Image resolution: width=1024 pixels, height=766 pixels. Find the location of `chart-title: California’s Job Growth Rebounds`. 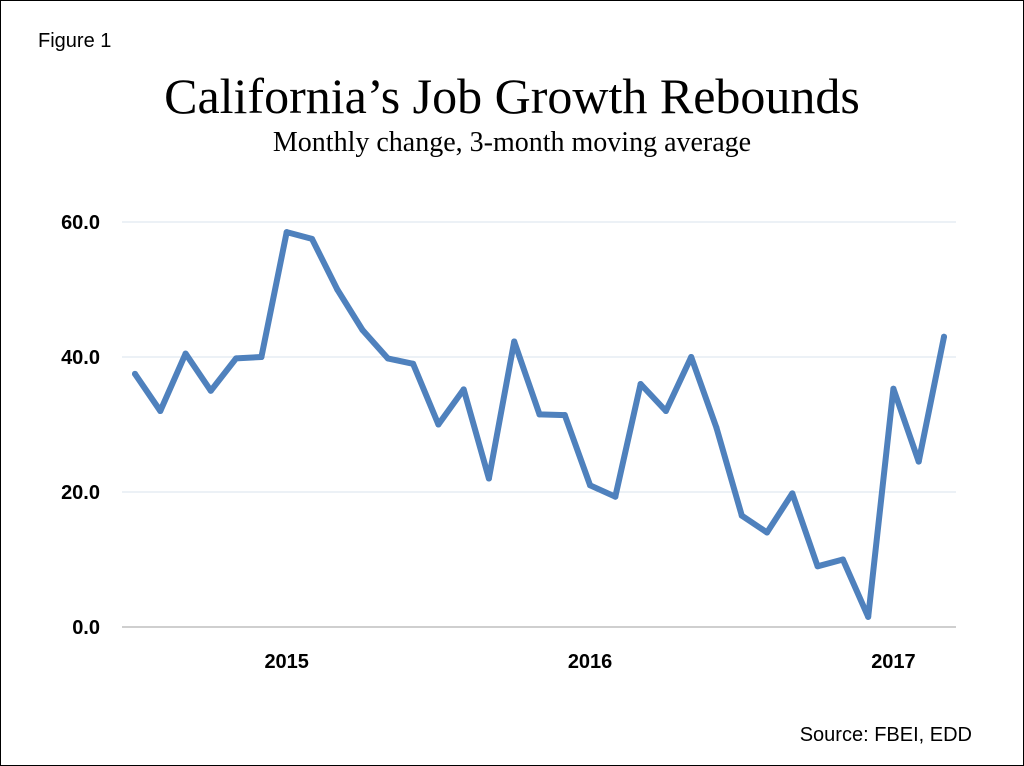

chart-title: California’s Job Growth Rebounds is located at coordinates (512, 96).